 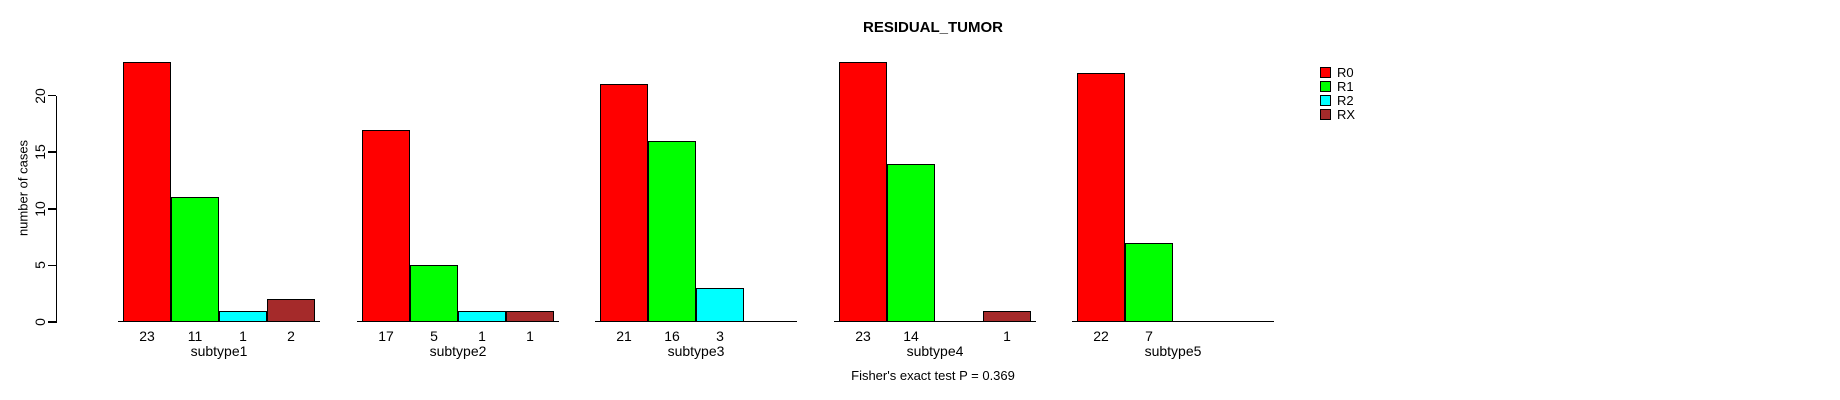 I want to click on legend-item: RX, so click(x=1338, y=114).